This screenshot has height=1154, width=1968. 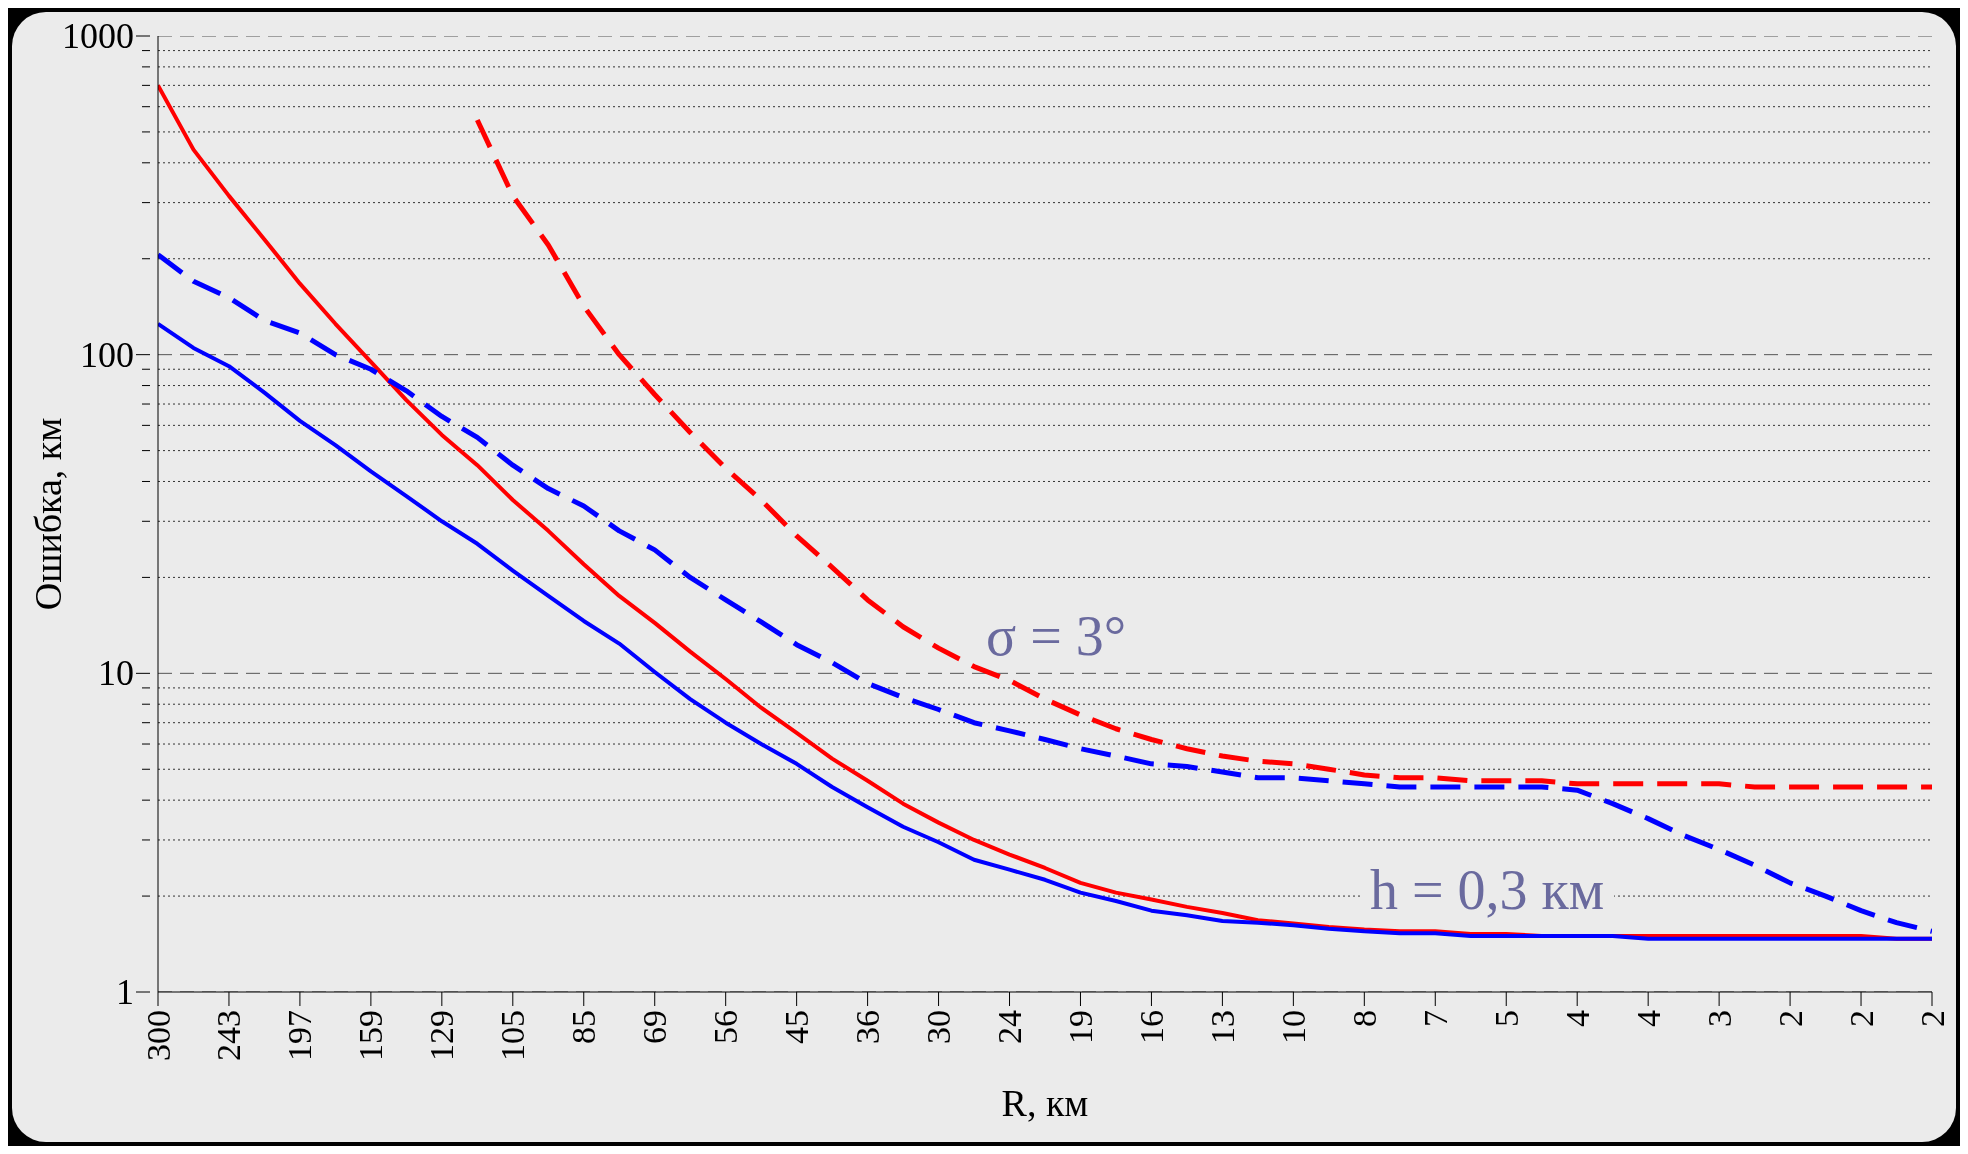 I want to click on x-tick-label: 7, so click(x=1435, y=1018).